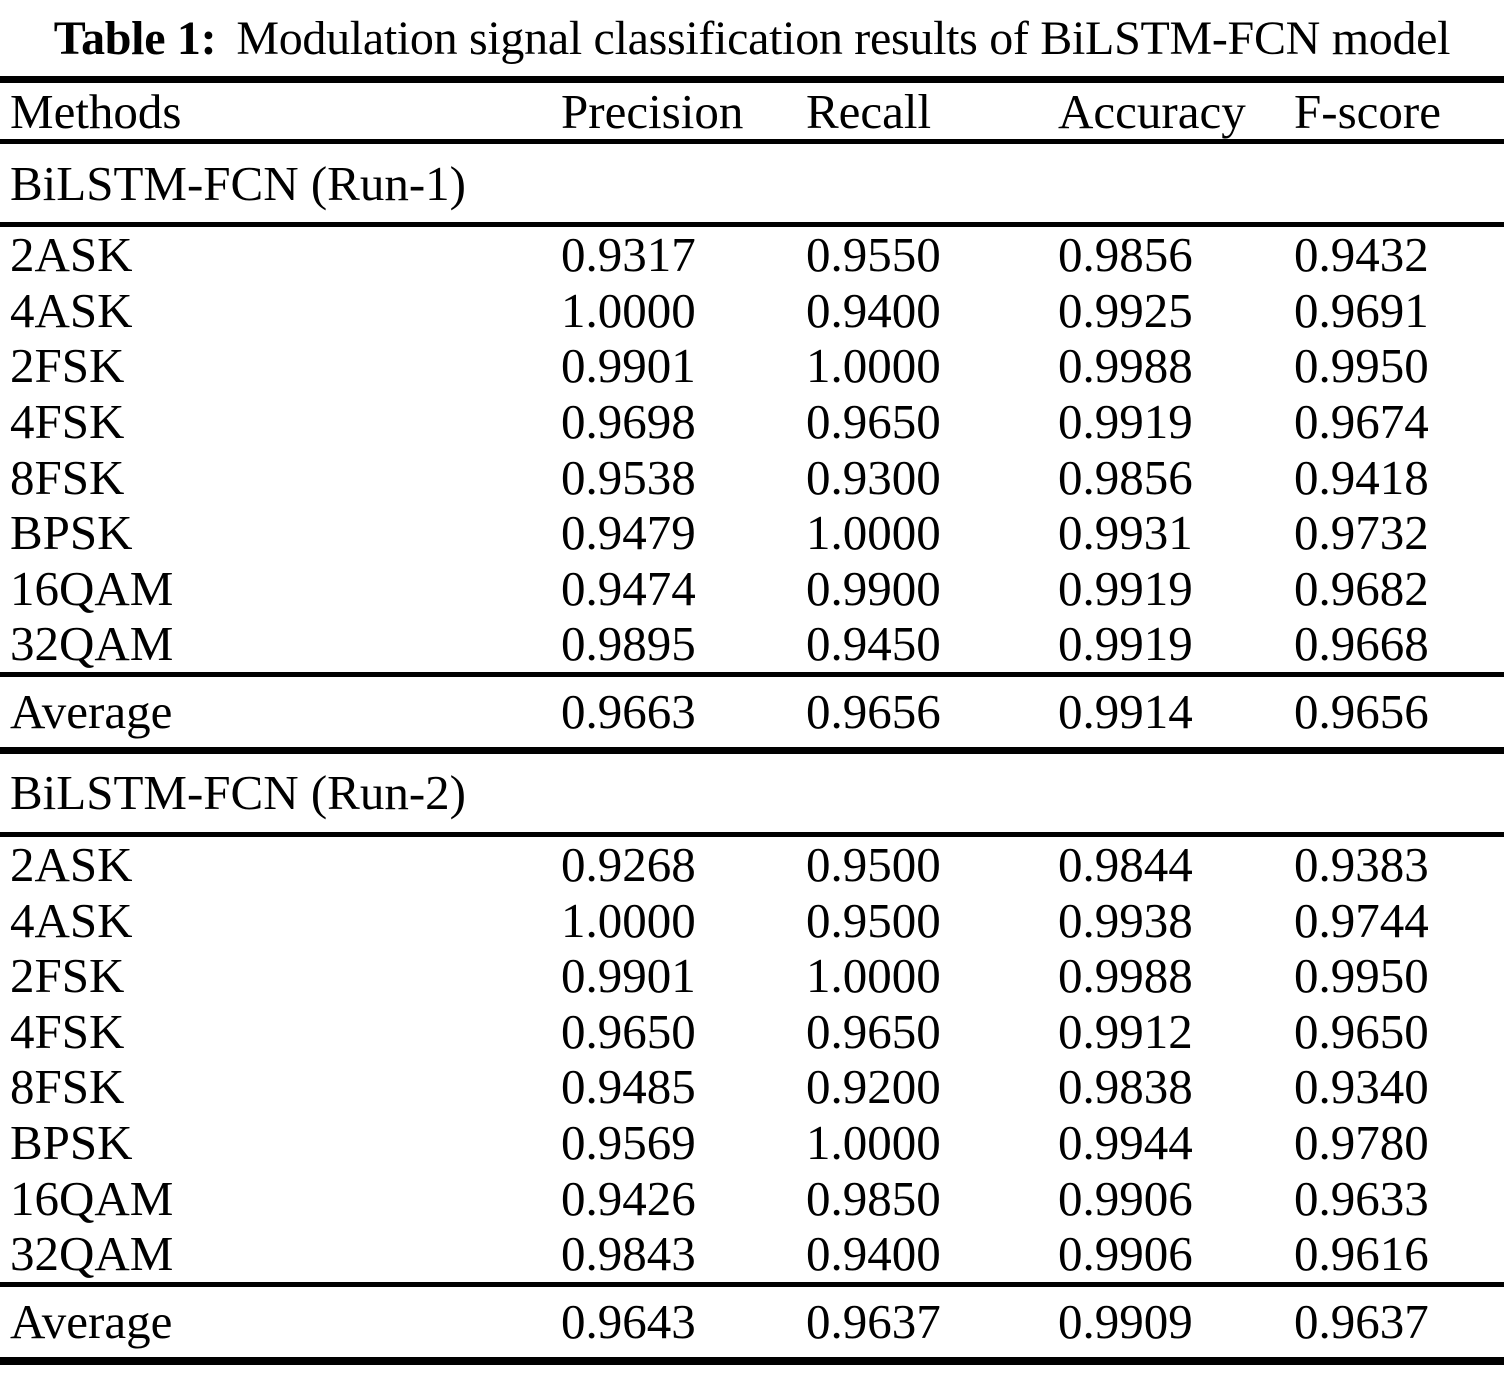 Image resolution: width=1504 pixels, height=1375 pixels. What do you see at coordinates (628, 865) in the screenshot?
I see `precision-cell: 0.9268` at bounding box center [628, 865].